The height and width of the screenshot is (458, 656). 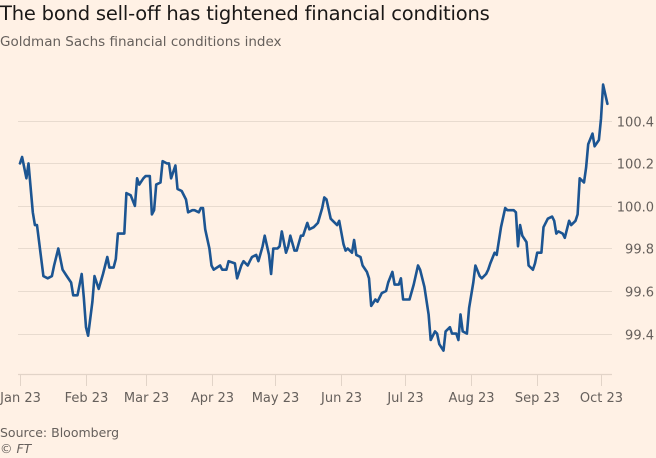 What do you see at coordinates (87, 398) in the screenshot?
I see `x-tick-label: Feb 23` at bounding box center [87, 398].